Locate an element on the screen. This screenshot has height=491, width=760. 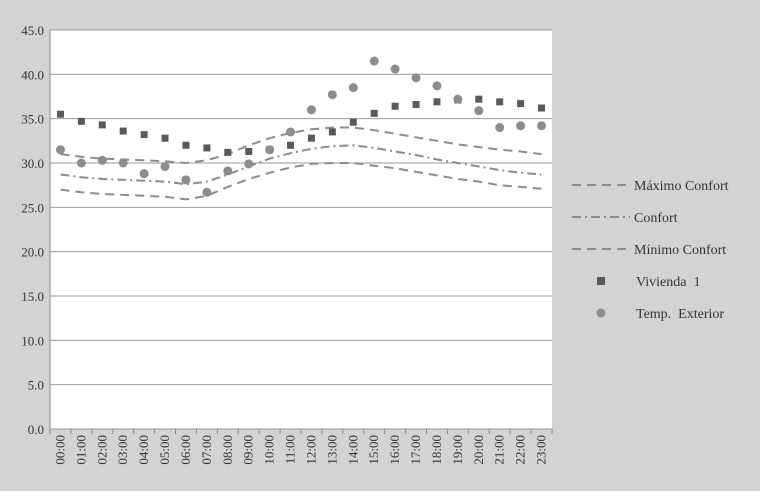
y-tick-label: 45.0 is located at coordinates (32, 30).